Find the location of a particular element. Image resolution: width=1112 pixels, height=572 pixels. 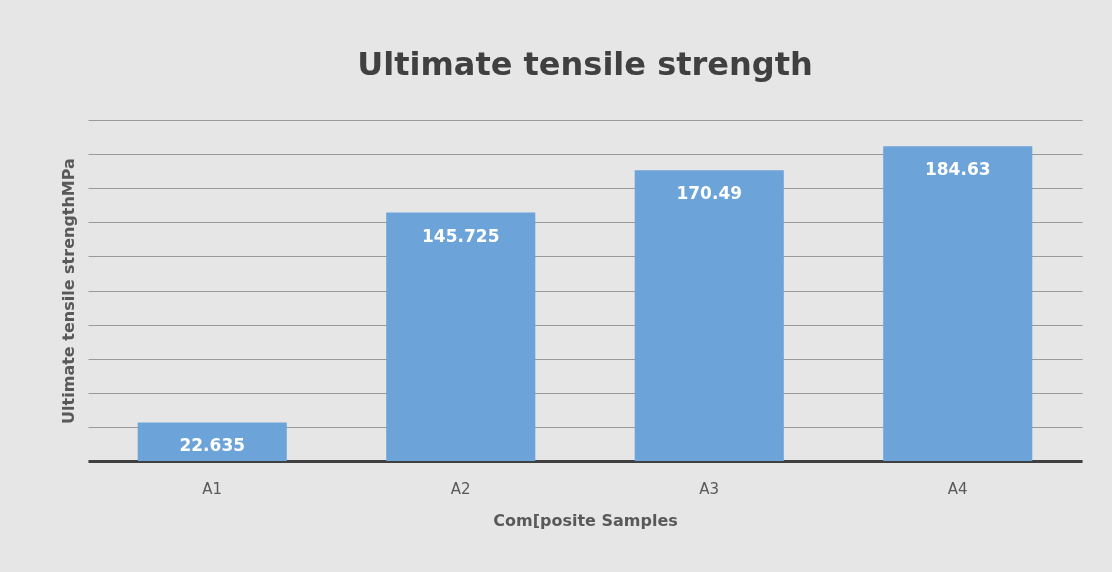

data-label: 22.635 is located at coordinates (212, 445).